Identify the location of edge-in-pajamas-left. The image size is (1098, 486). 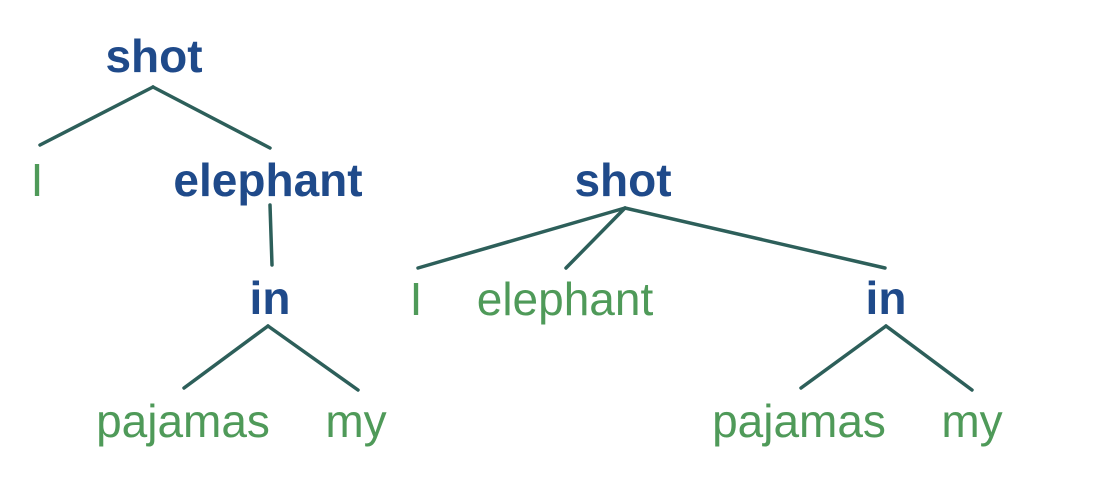
(226, 357).